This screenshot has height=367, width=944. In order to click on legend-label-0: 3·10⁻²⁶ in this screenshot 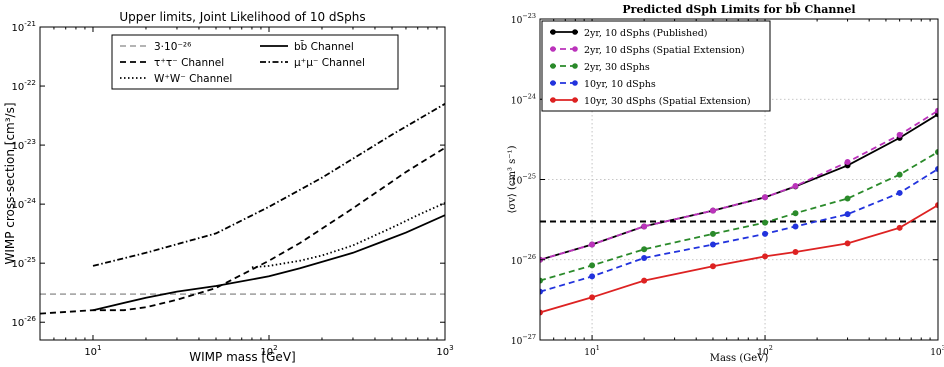, I will do `click(172, 47)`.